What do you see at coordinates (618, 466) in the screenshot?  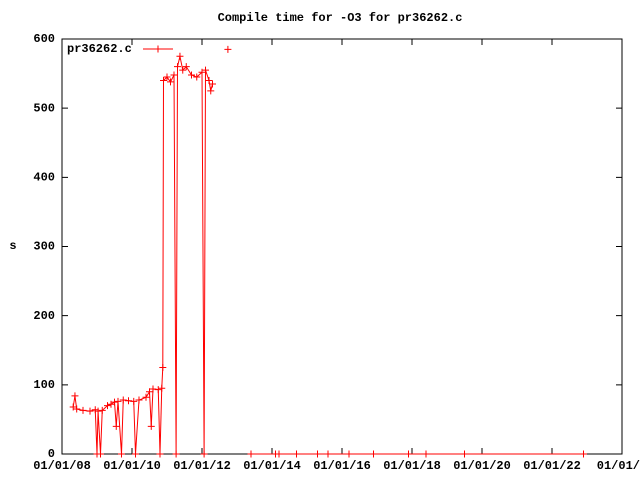 I see `x-tick-label: 01/01/2` at bounding box center [618, 466].